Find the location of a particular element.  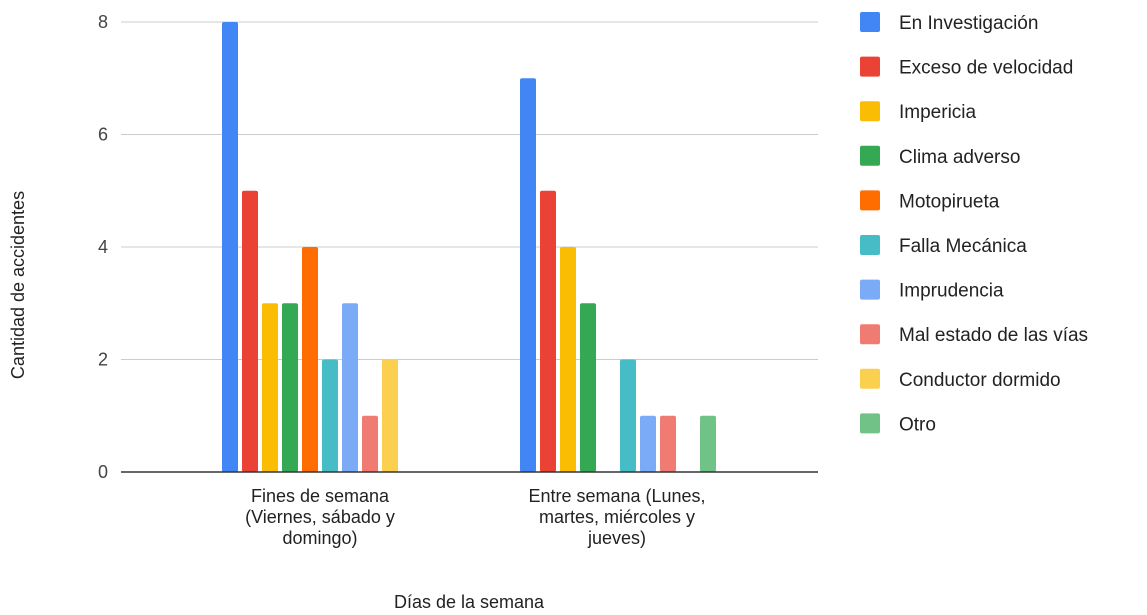

y-axis-title: Cantidad de accidentes is located at coordinates (18, 285).